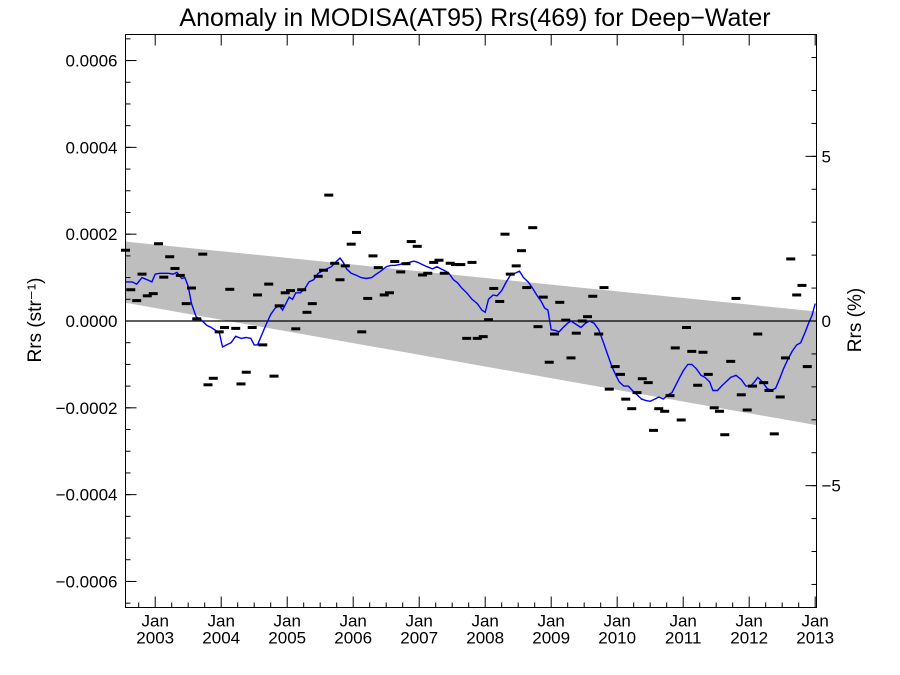  Describe the element at coordinates (855, 320) in the screenshot. I see `y-axis-label-right: Rrs (%)` at that location.